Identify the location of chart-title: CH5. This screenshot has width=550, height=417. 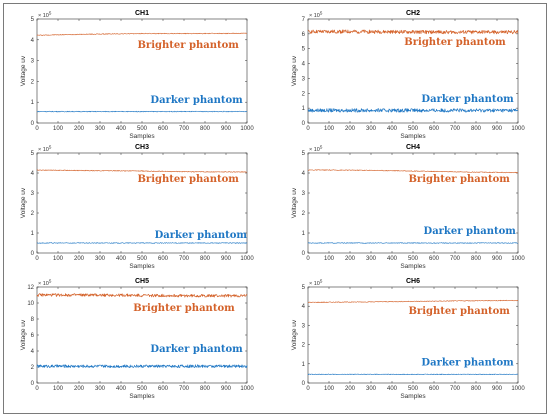
(142, 281).